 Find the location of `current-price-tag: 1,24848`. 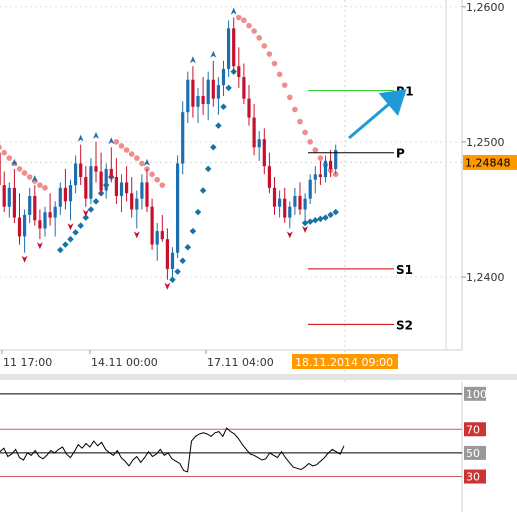

current-price-tag: 1,24848 is located at coordinates (490, 162).